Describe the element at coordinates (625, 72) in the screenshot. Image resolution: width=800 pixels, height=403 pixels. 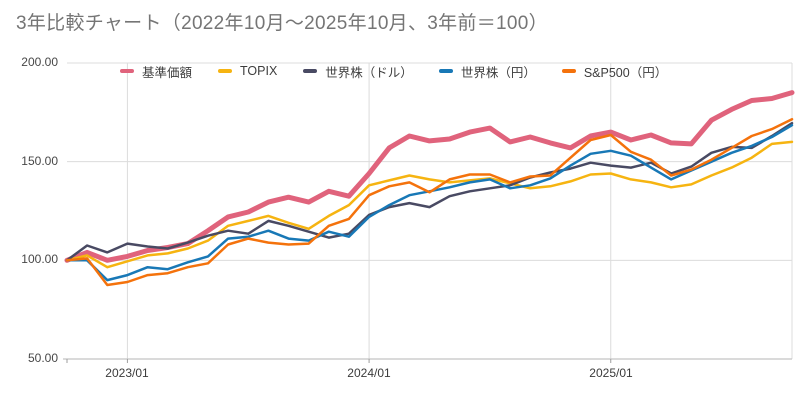
I see `legend-label: S&P500（円）` at that location.